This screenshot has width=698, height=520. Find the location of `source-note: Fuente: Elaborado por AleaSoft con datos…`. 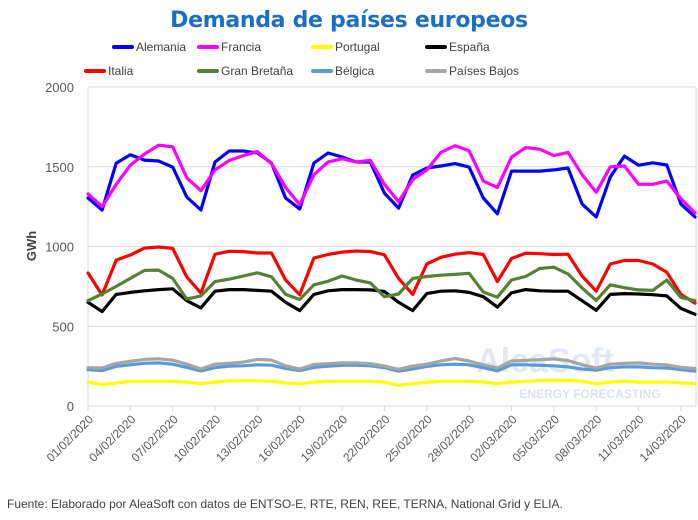

source-note: Fuente: Elaborado por AleaSoft con datos… is located at coordinates (285, 504).